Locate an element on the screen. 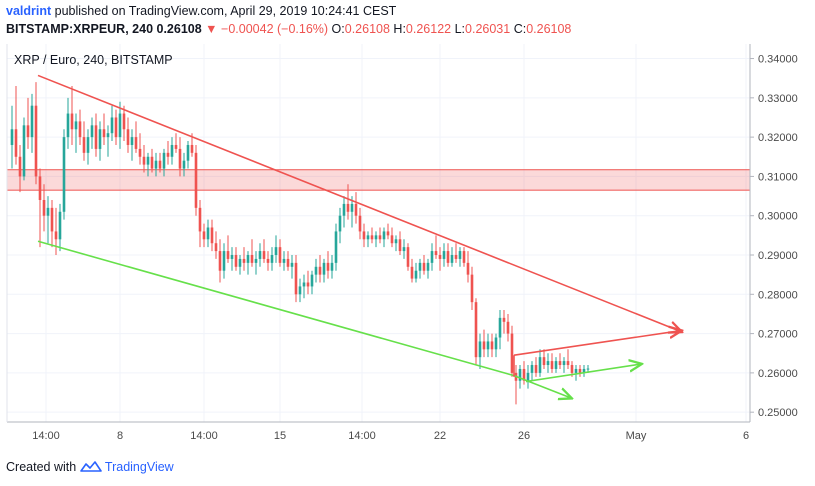  high-value: 0.26122 is located at coordinates (428, 29).